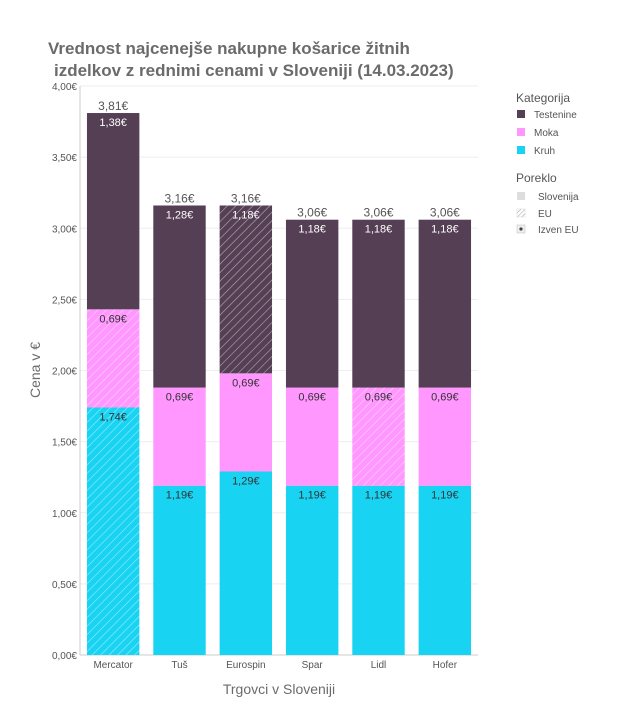  I want to click on legend-item-moka: Moka, so click(546, 133).